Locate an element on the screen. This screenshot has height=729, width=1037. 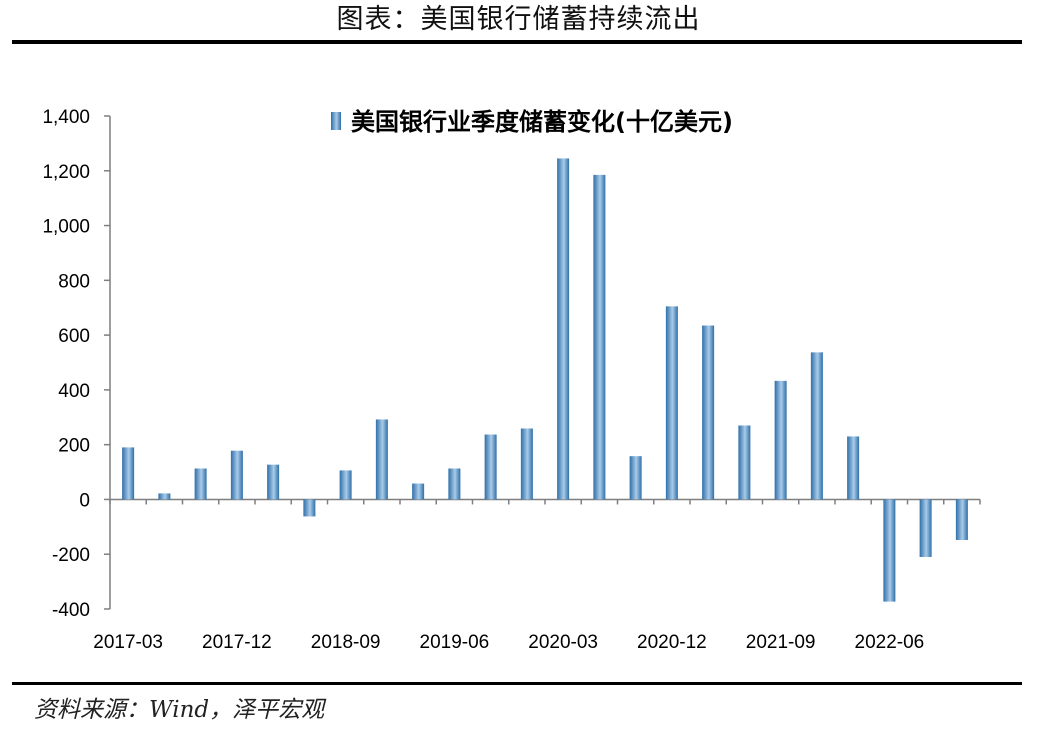
x-tick-label: 2017-12 is located at coordinates (237, 642).